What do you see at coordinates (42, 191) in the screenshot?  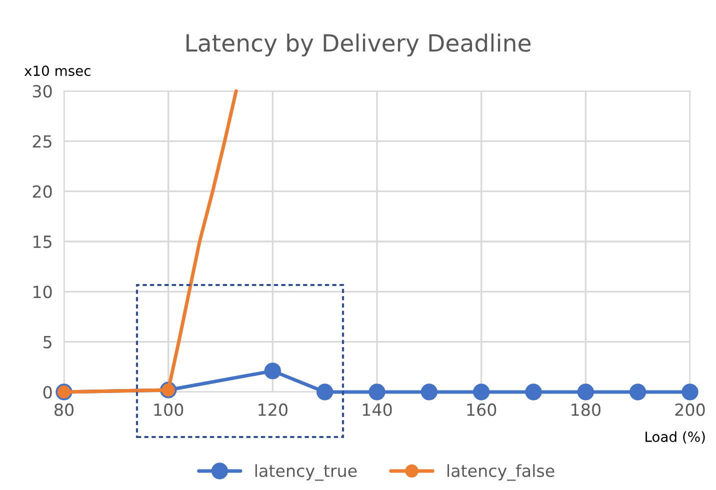 I see `y-tick-label: 20` at bounding box center [42, 191].